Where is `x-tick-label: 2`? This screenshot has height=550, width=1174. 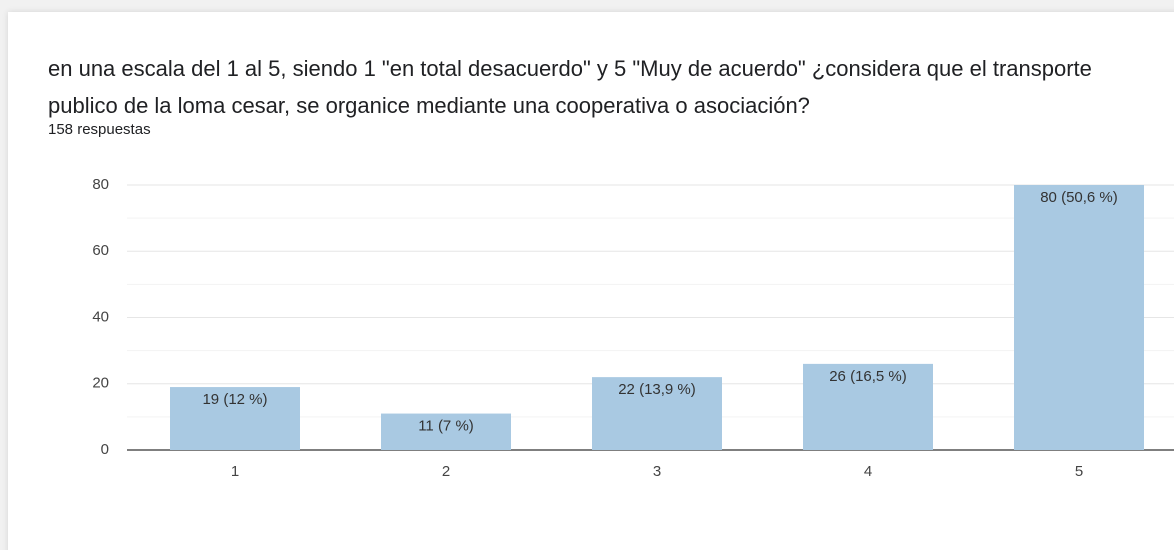 x-tick-label: 2 is located at coordinates (446, 471).